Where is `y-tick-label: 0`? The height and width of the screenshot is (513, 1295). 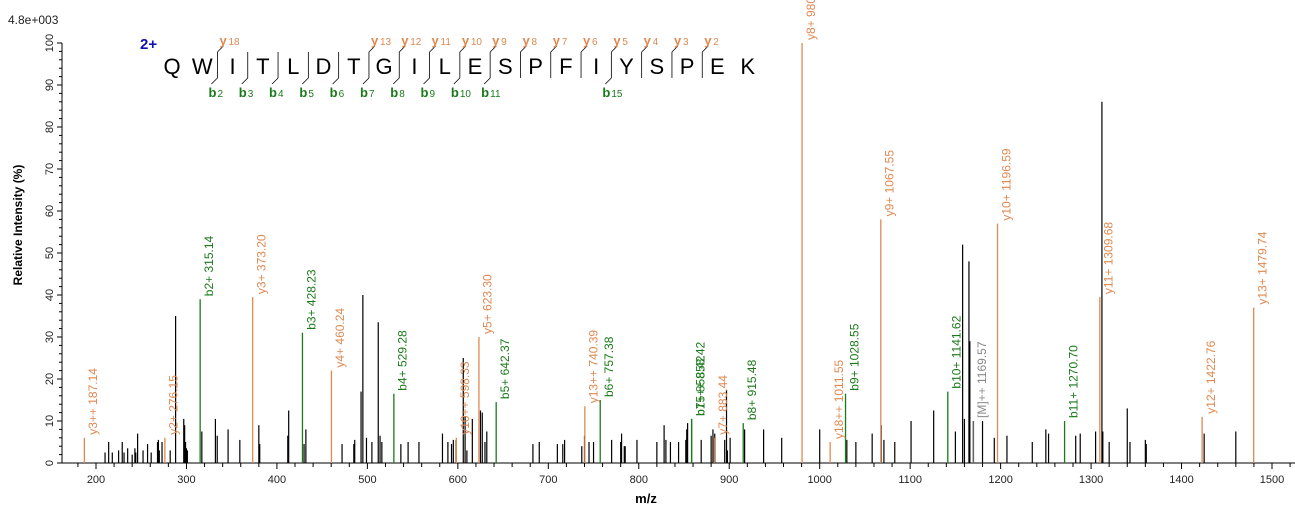
y-tick-label: 0 is located at coordinates (50, 463).